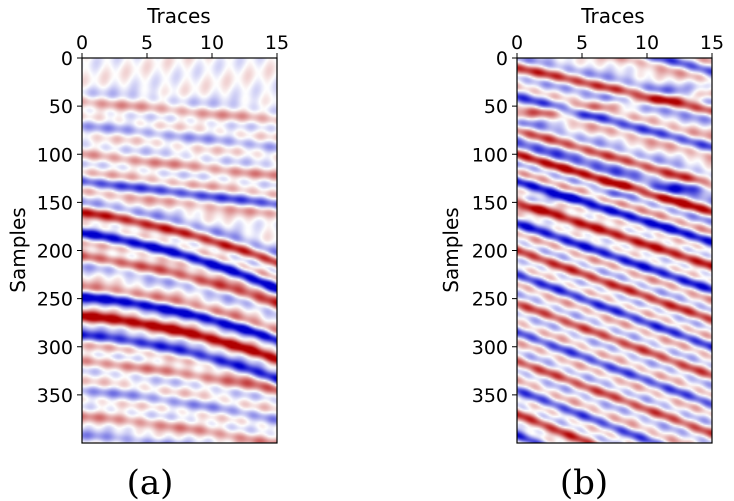 This screenshot has width=734, height=501. Describe the element at coordinates (67, 59) in the screenshot. I see `panel-a-y-tick-label: 0` at that location.